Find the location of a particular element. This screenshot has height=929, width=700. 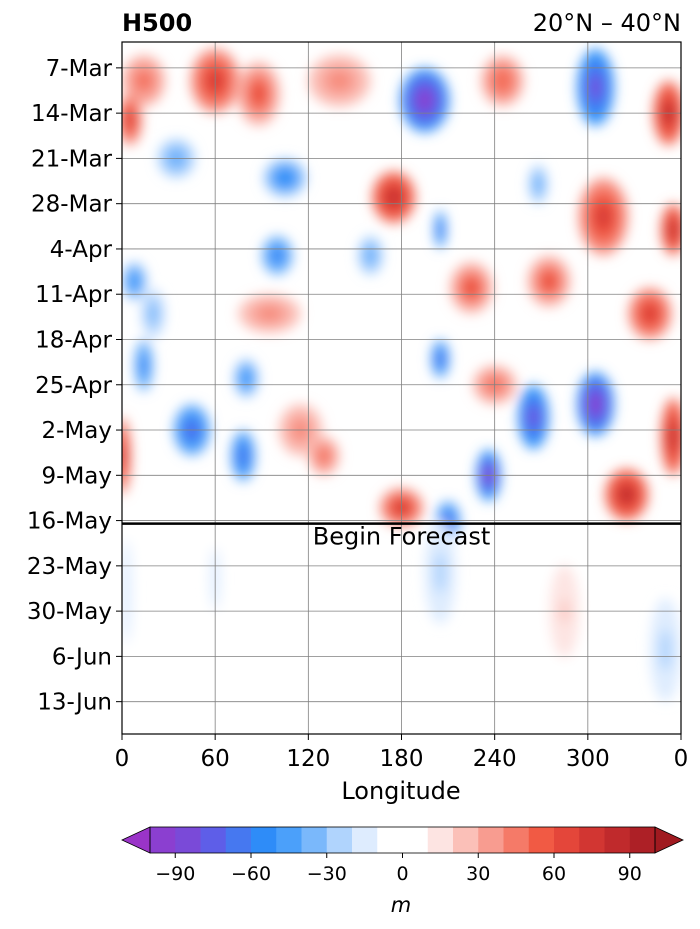

y-tick-label: 14-Mar is located at coordinates (72, 114).